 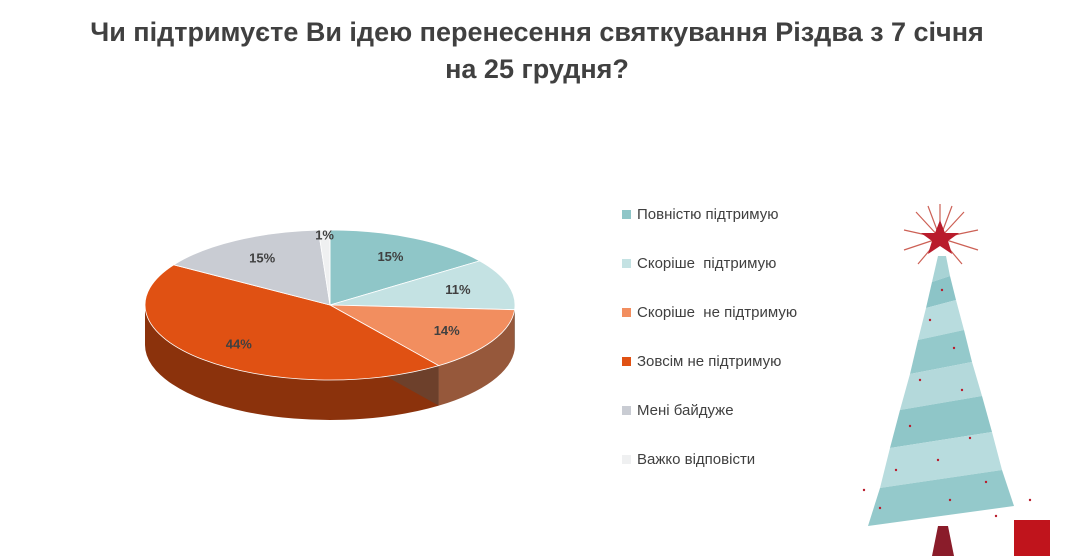 I want to click on pie-chart: 15% 11% 14% 44% 15% 1%, so click(x=330, y=323).